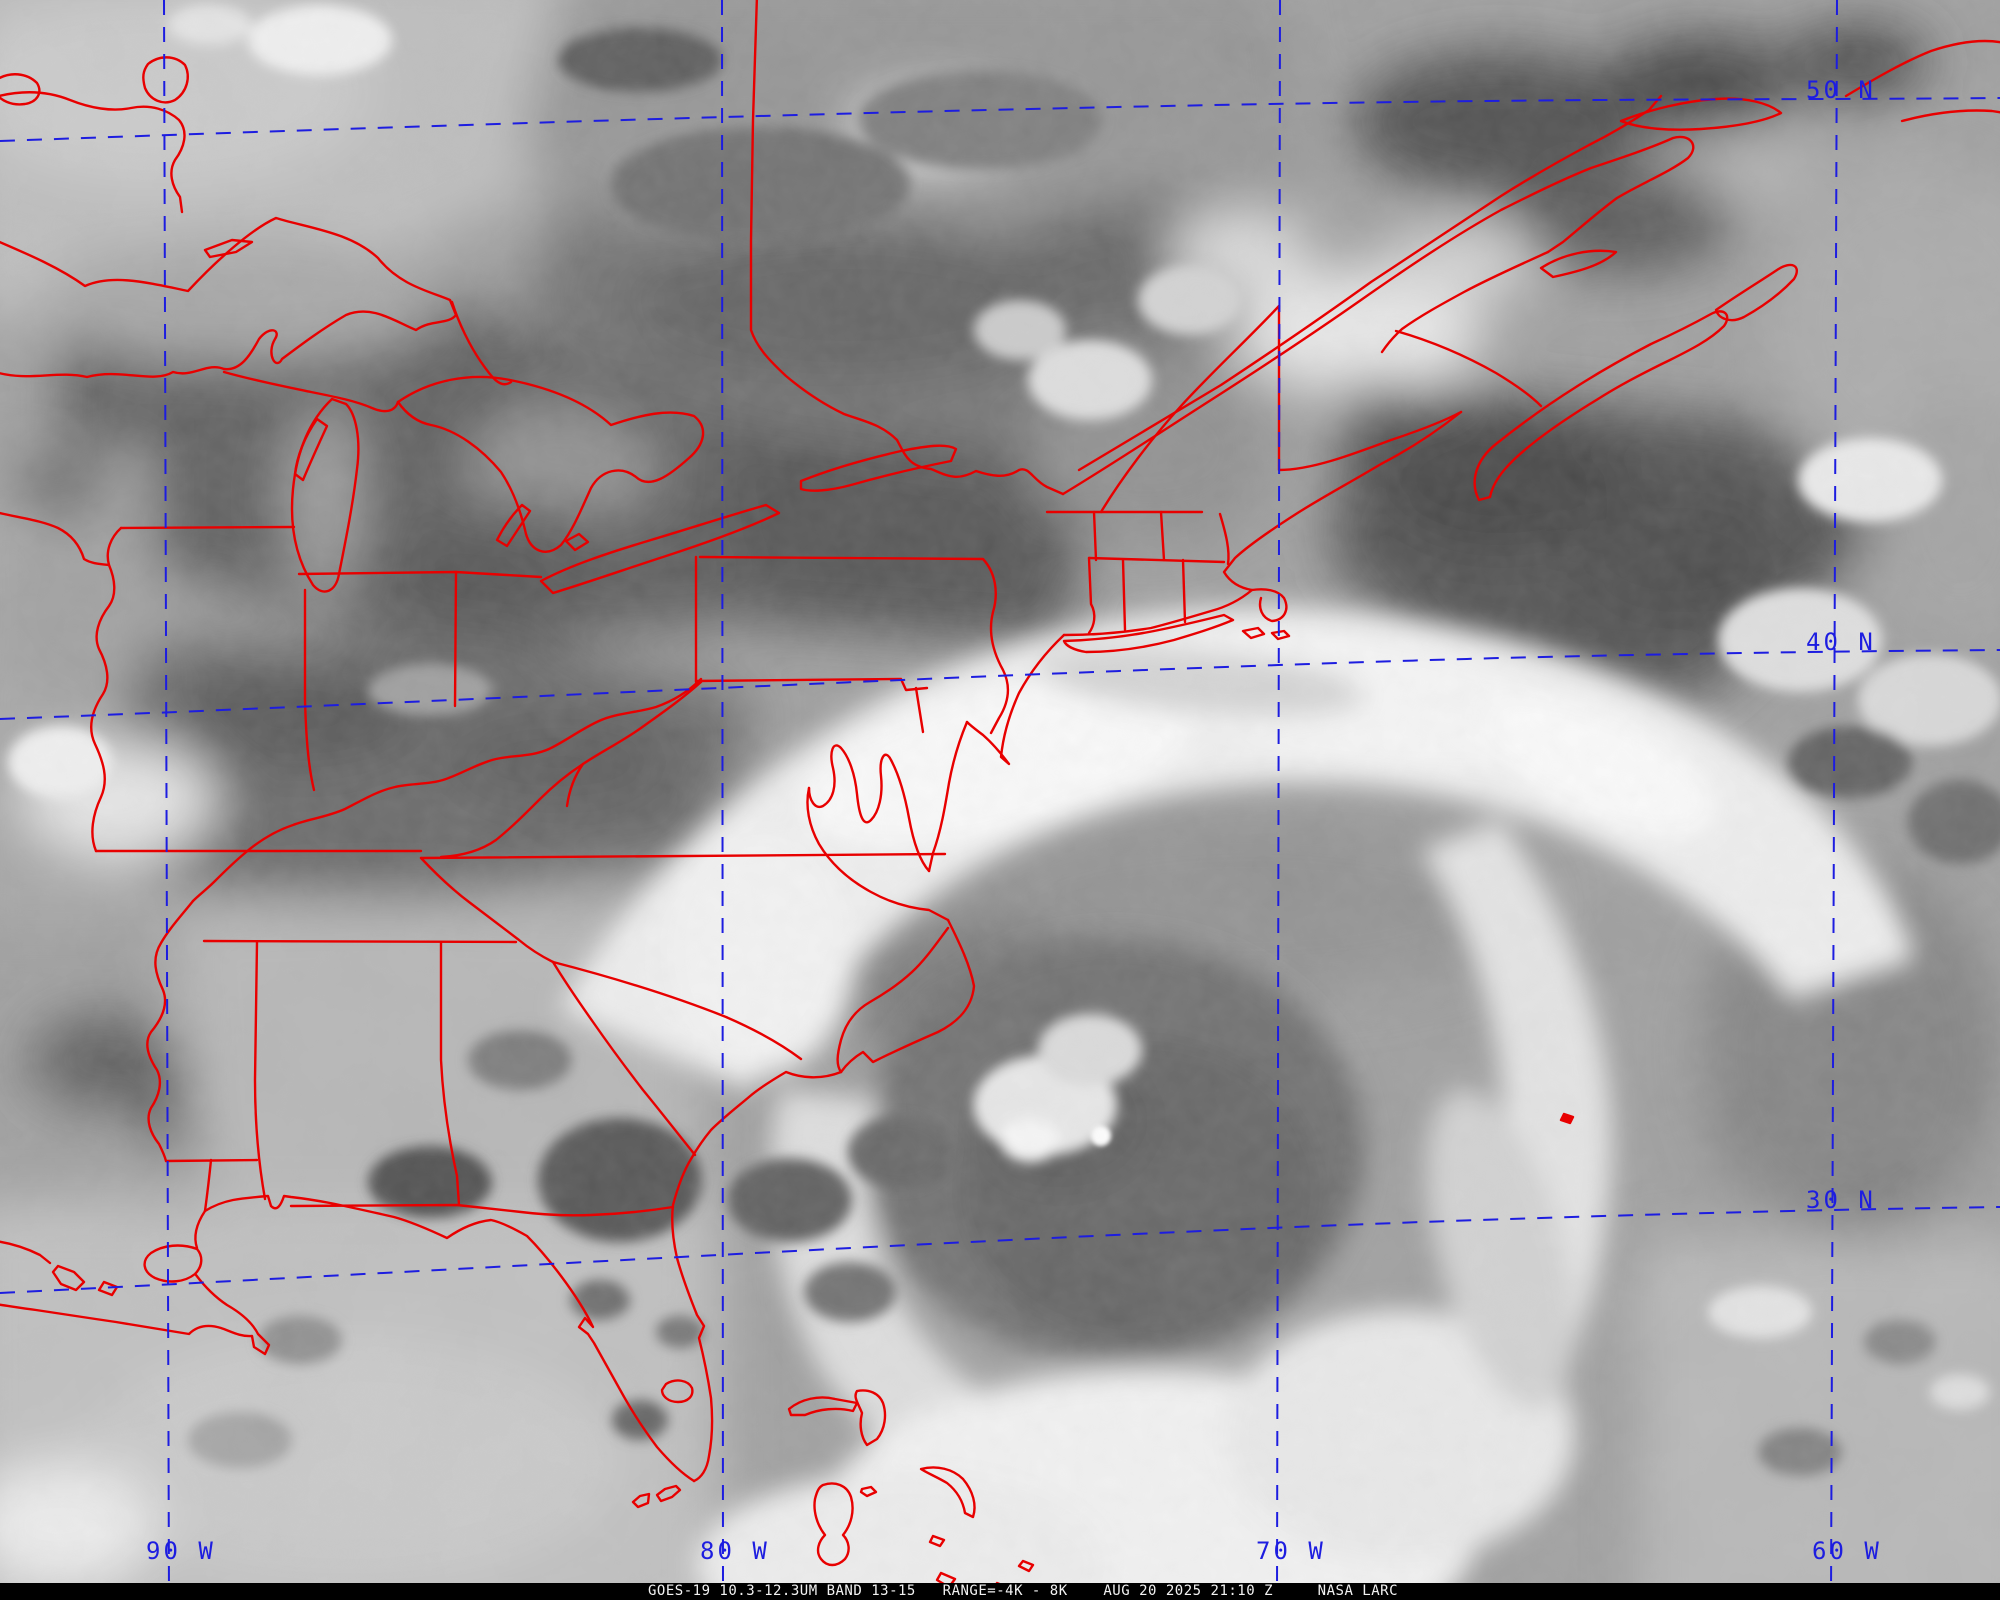 The image size is (2000, 1600). I want to click on gridline-70w, so click(1278, 800).